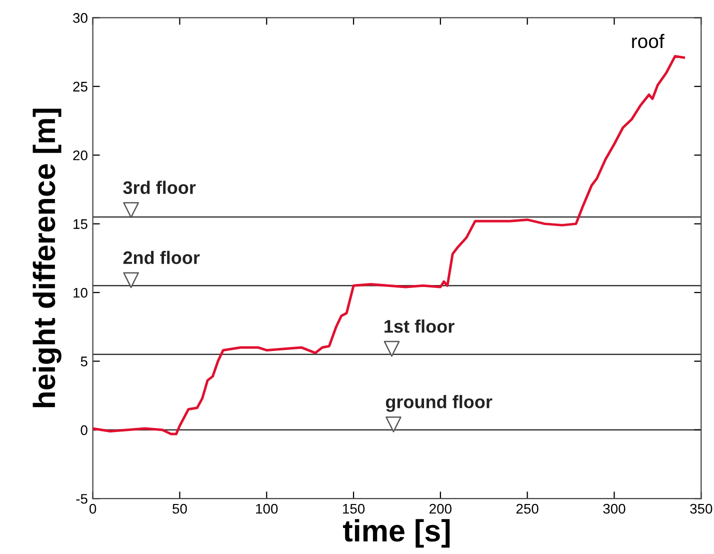 The height and width of the screenshot is (554, 714). I want to click on annotation: ground floor, so click(439, 403).